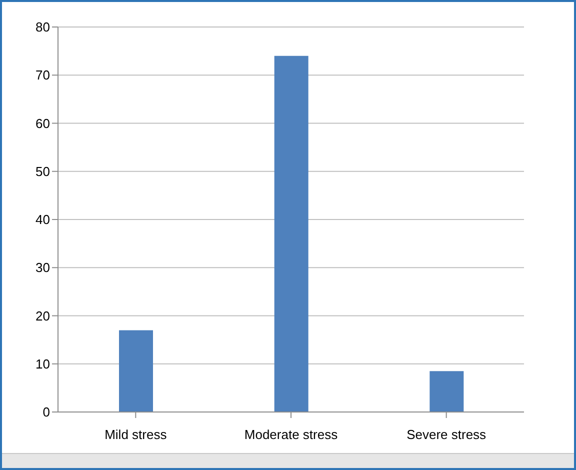  What do you see at coordinates (291, 434) in the screenshot?
I see `x-tick-label: Moderate stress` at bounding box center [291, 434].